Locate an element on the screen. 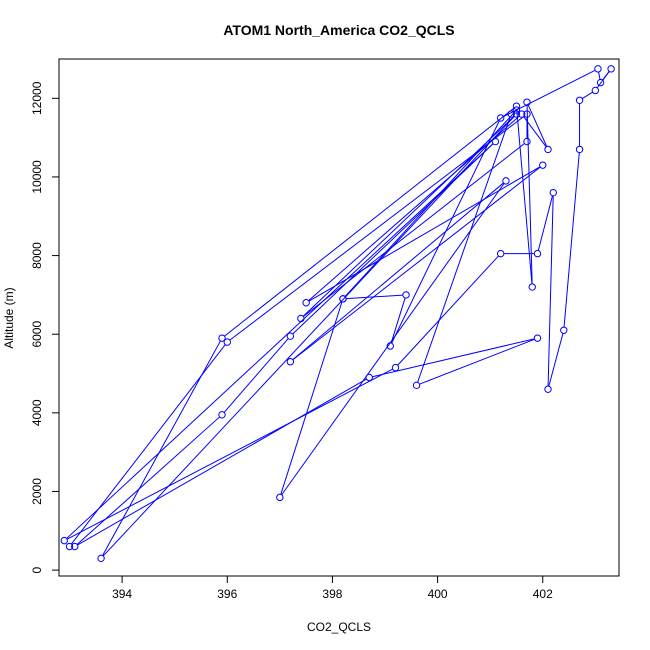 Image resolution: width=650 pixels, height=650 pixels. x-axis-label: CO2_QCLS is located at coordinates (339, 627).